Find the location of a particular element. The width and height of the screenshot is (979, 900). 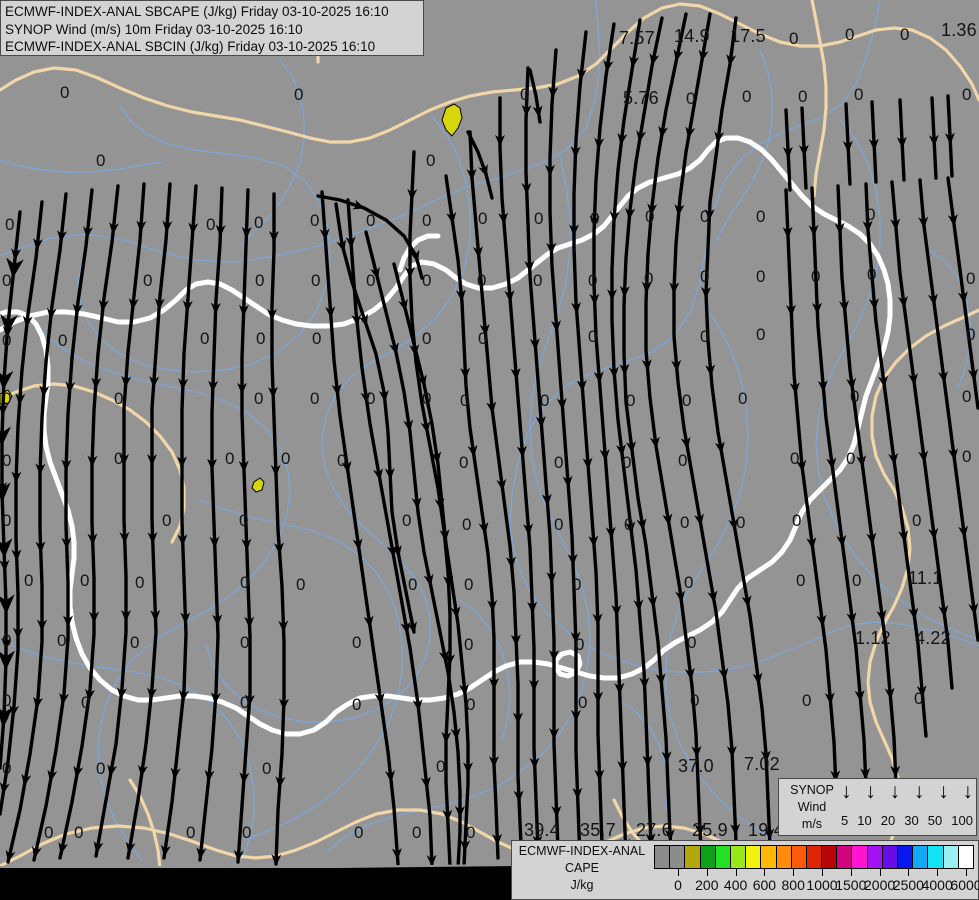

wind-legend-line2: Wind is located at coordinates (812, 807).